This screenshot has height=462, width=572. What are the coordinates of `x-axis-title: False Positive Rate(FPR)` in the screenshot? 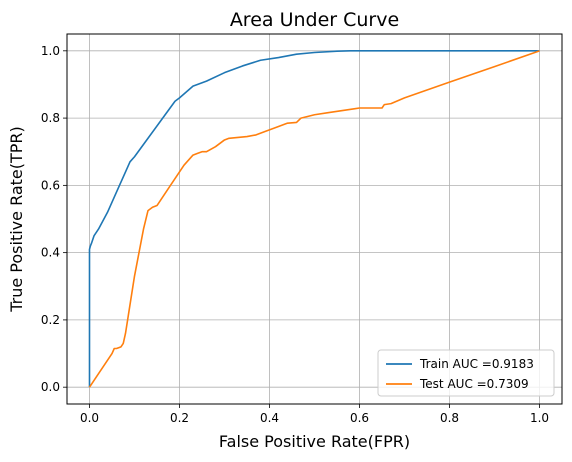 It's located at (314, 441).